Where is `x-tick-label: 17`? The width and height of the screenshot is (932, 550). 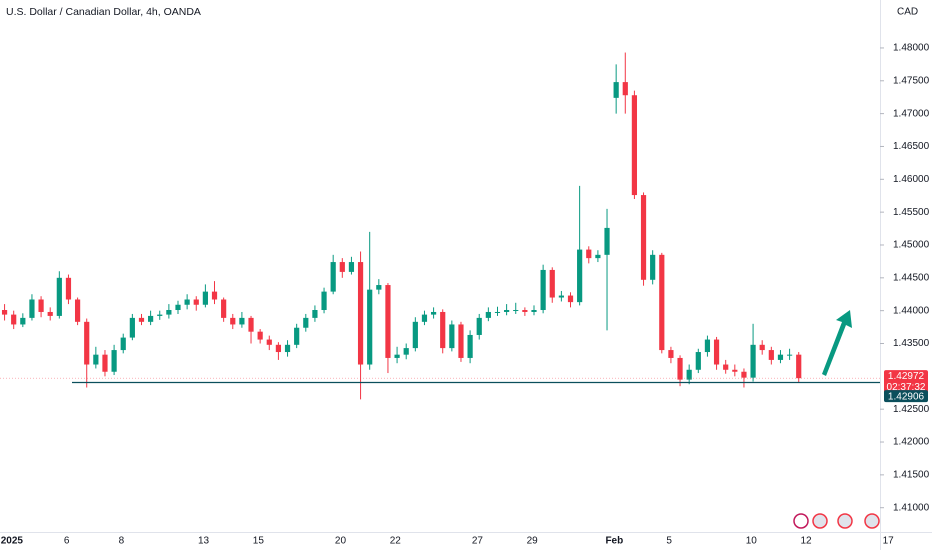 x-tick-label: 17 is located at coordinates (889, 541).